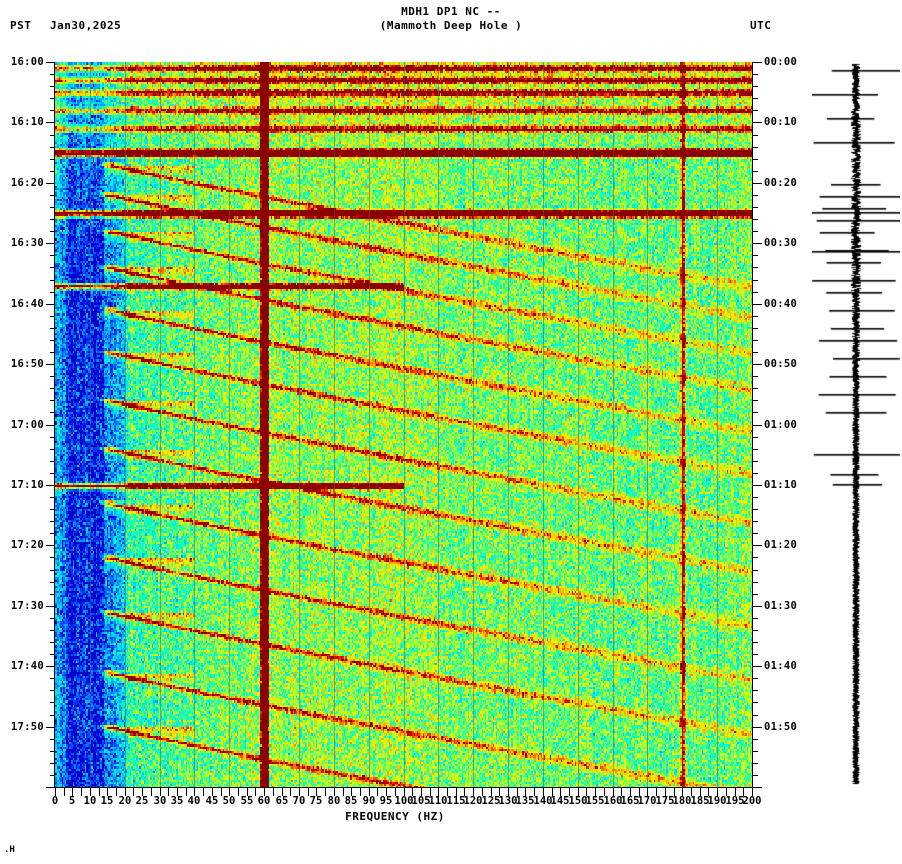 This screenshot has width=902, height=864. What do you see at coordinates (27, 62) in the screenshot?
I see `time-label-left: 16:00` at bounding box center [27, 62].